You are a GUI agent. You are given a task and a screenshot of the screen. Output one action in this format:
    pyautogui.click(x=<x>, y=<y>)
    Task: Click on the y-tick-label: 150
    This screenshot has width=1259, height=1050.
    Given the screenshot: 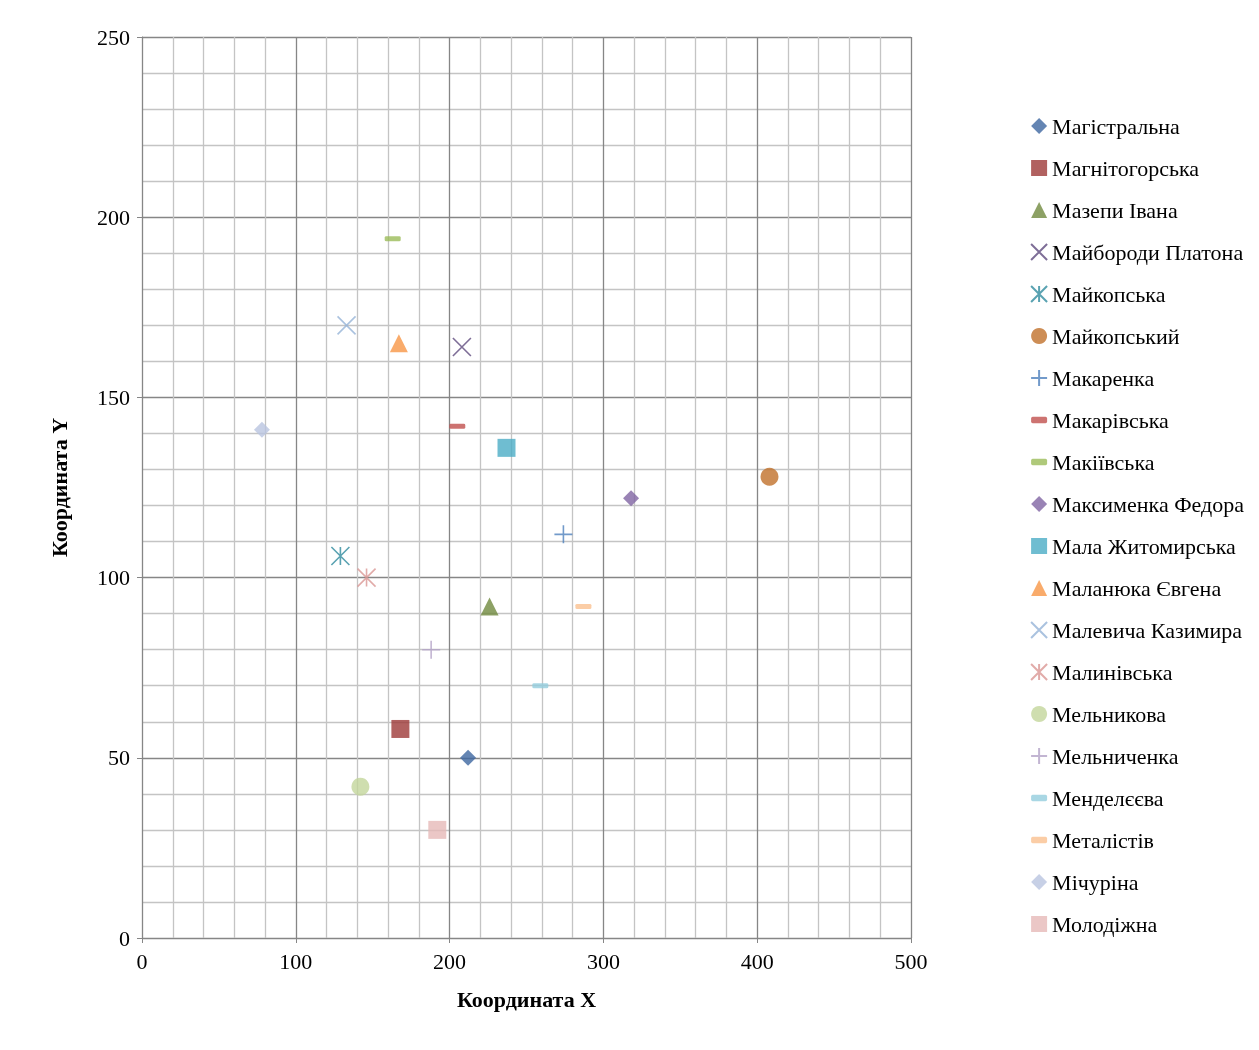 What is the action you would take?
    pyautogui.click(x=113, y=397)
    